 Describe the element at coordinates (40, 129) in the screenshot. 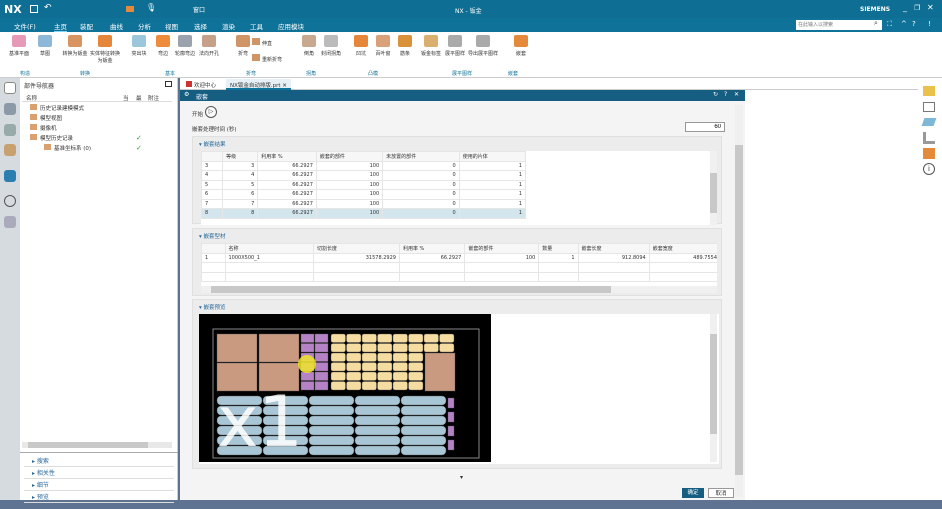

I see `navigator-row: 摄像机` at that location.